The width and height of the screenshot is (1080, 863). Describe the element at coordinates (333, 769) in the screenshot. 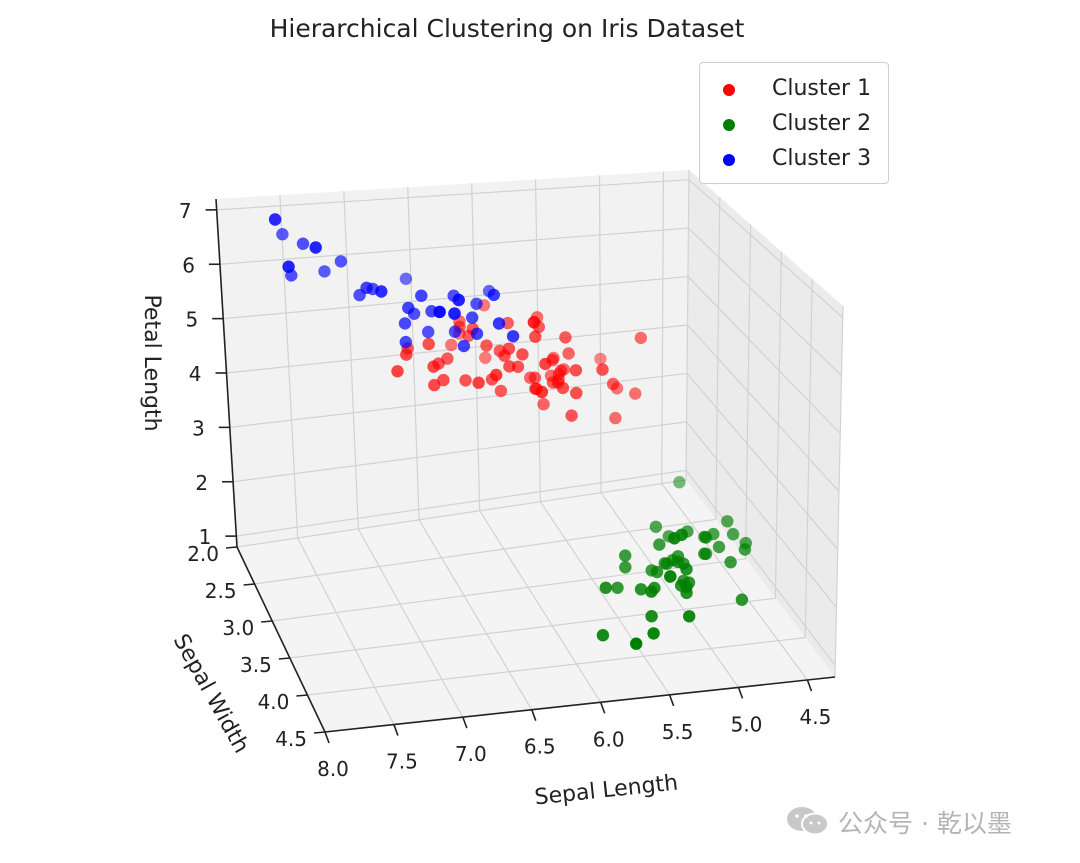

I see `x-tick-label: 8.0` at that location.